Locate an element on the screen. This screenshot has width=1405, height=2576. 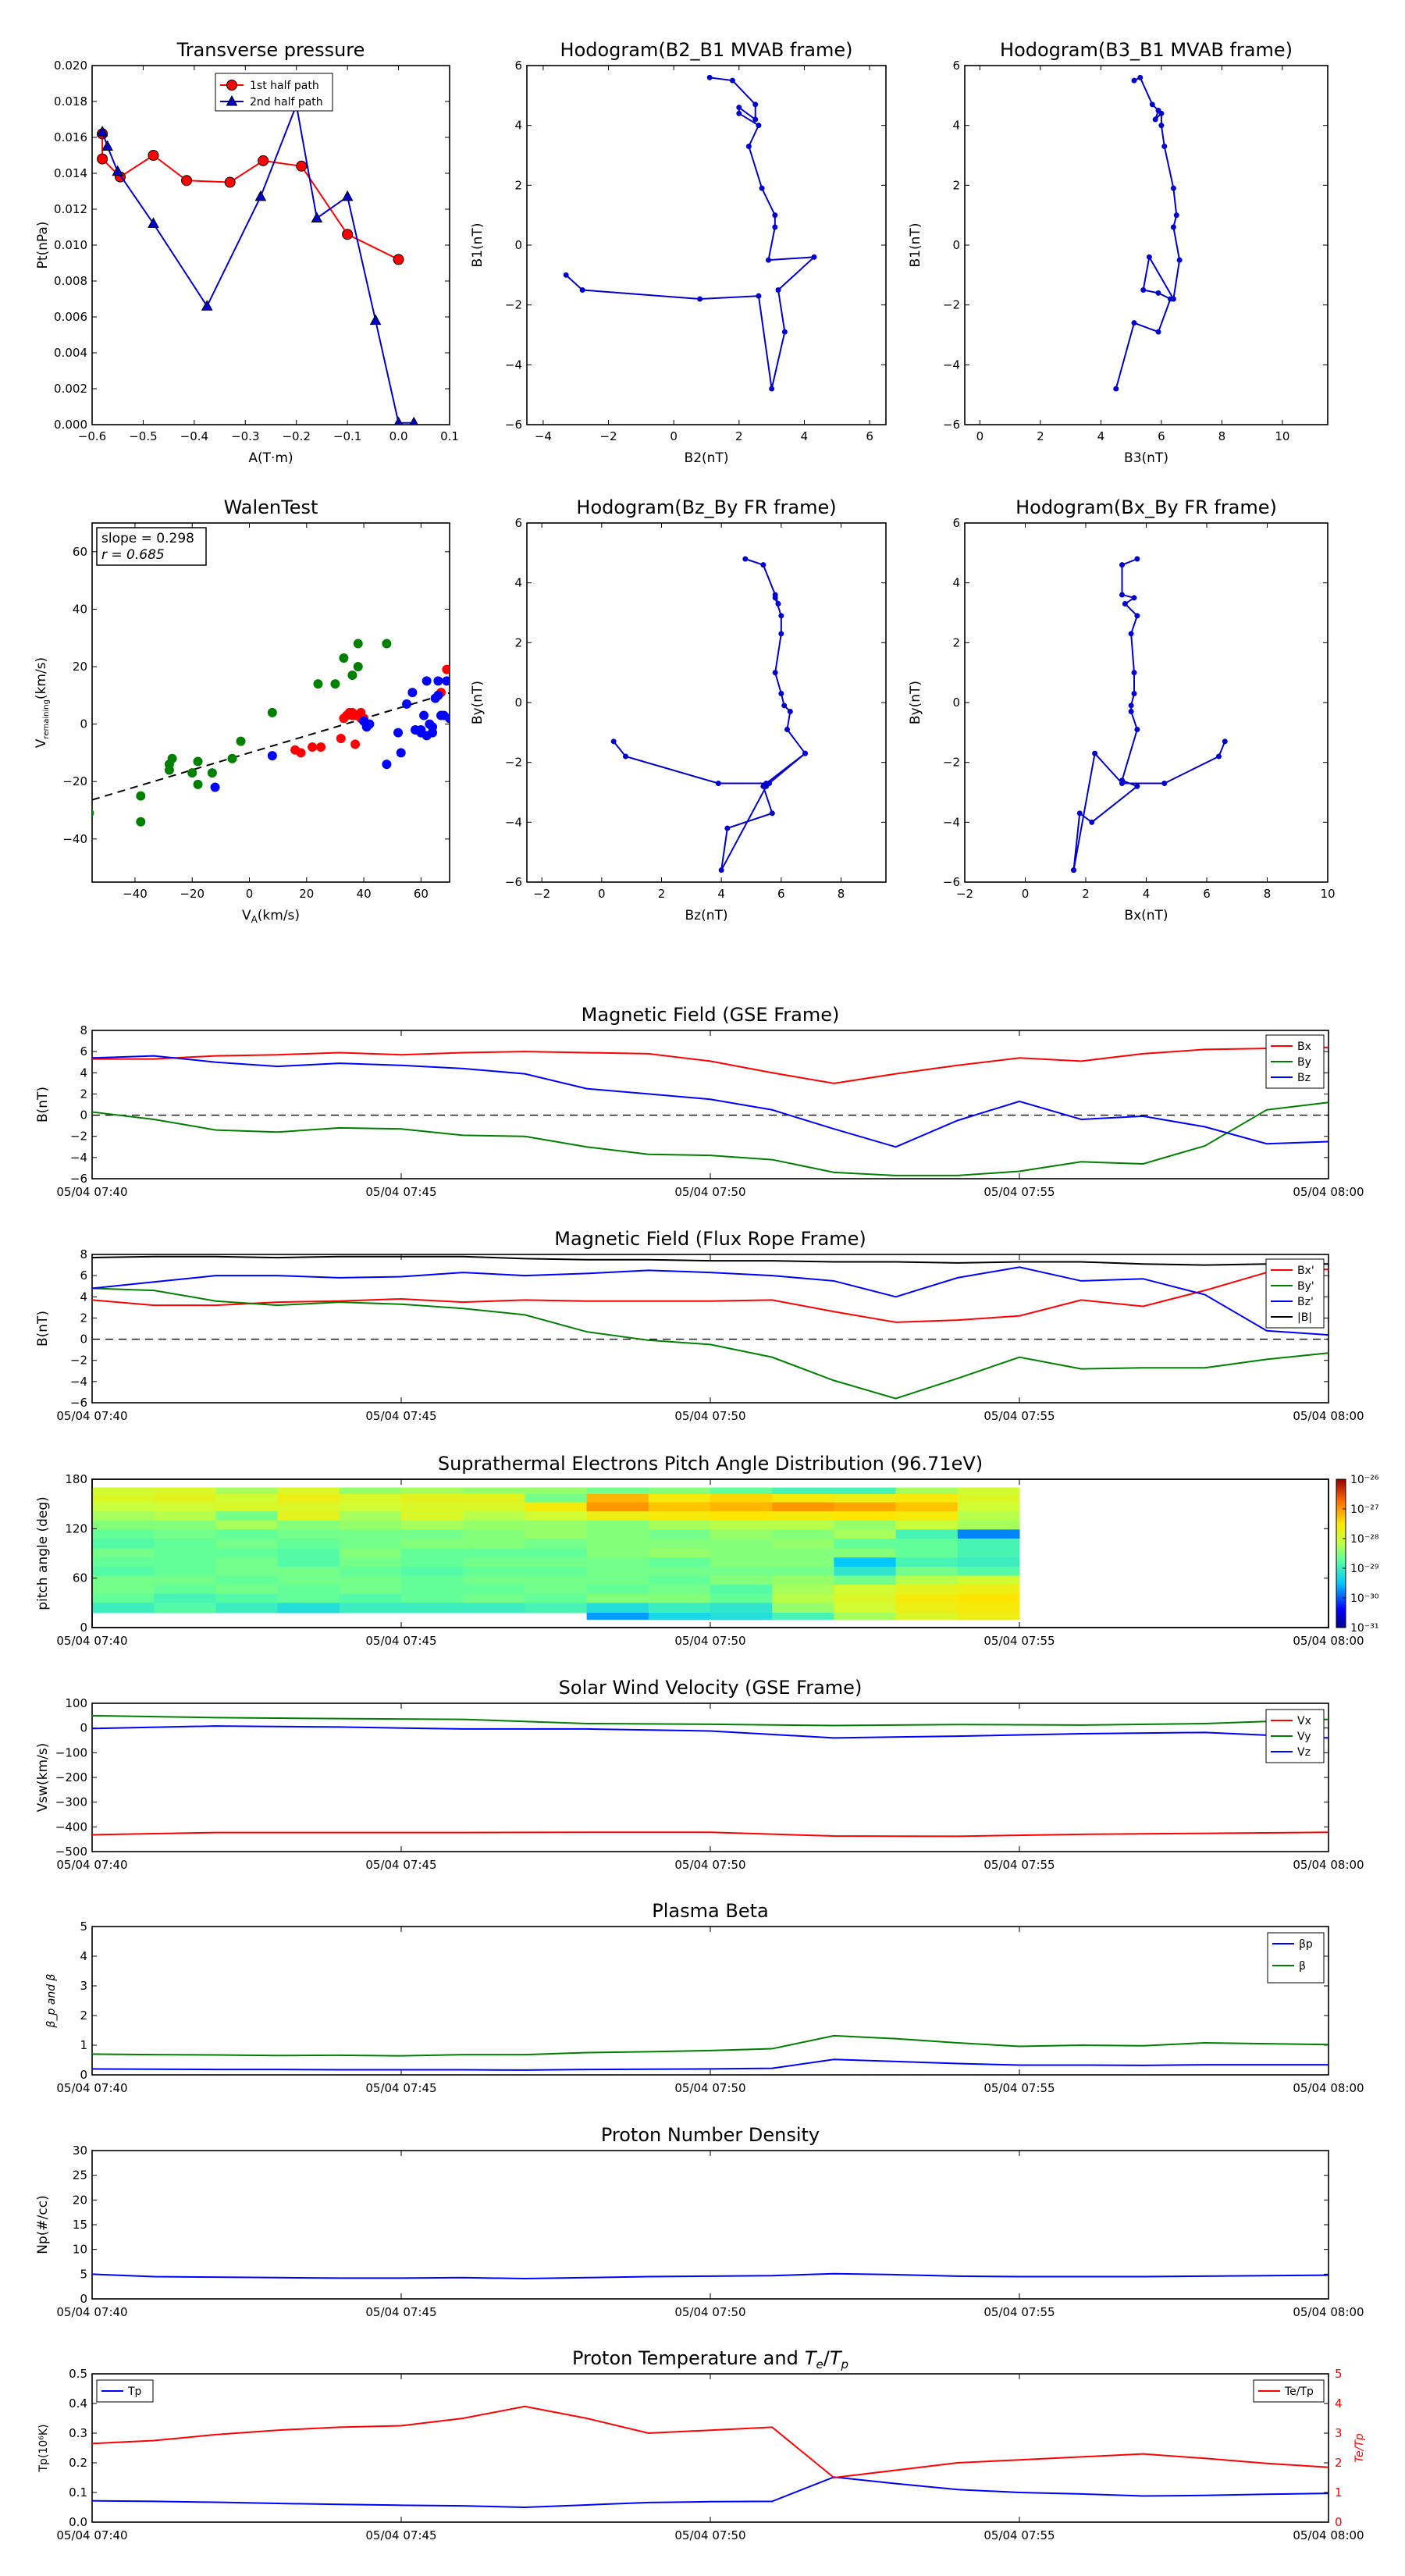
title-part-title_math: T is located at coordinates (812, 2358).